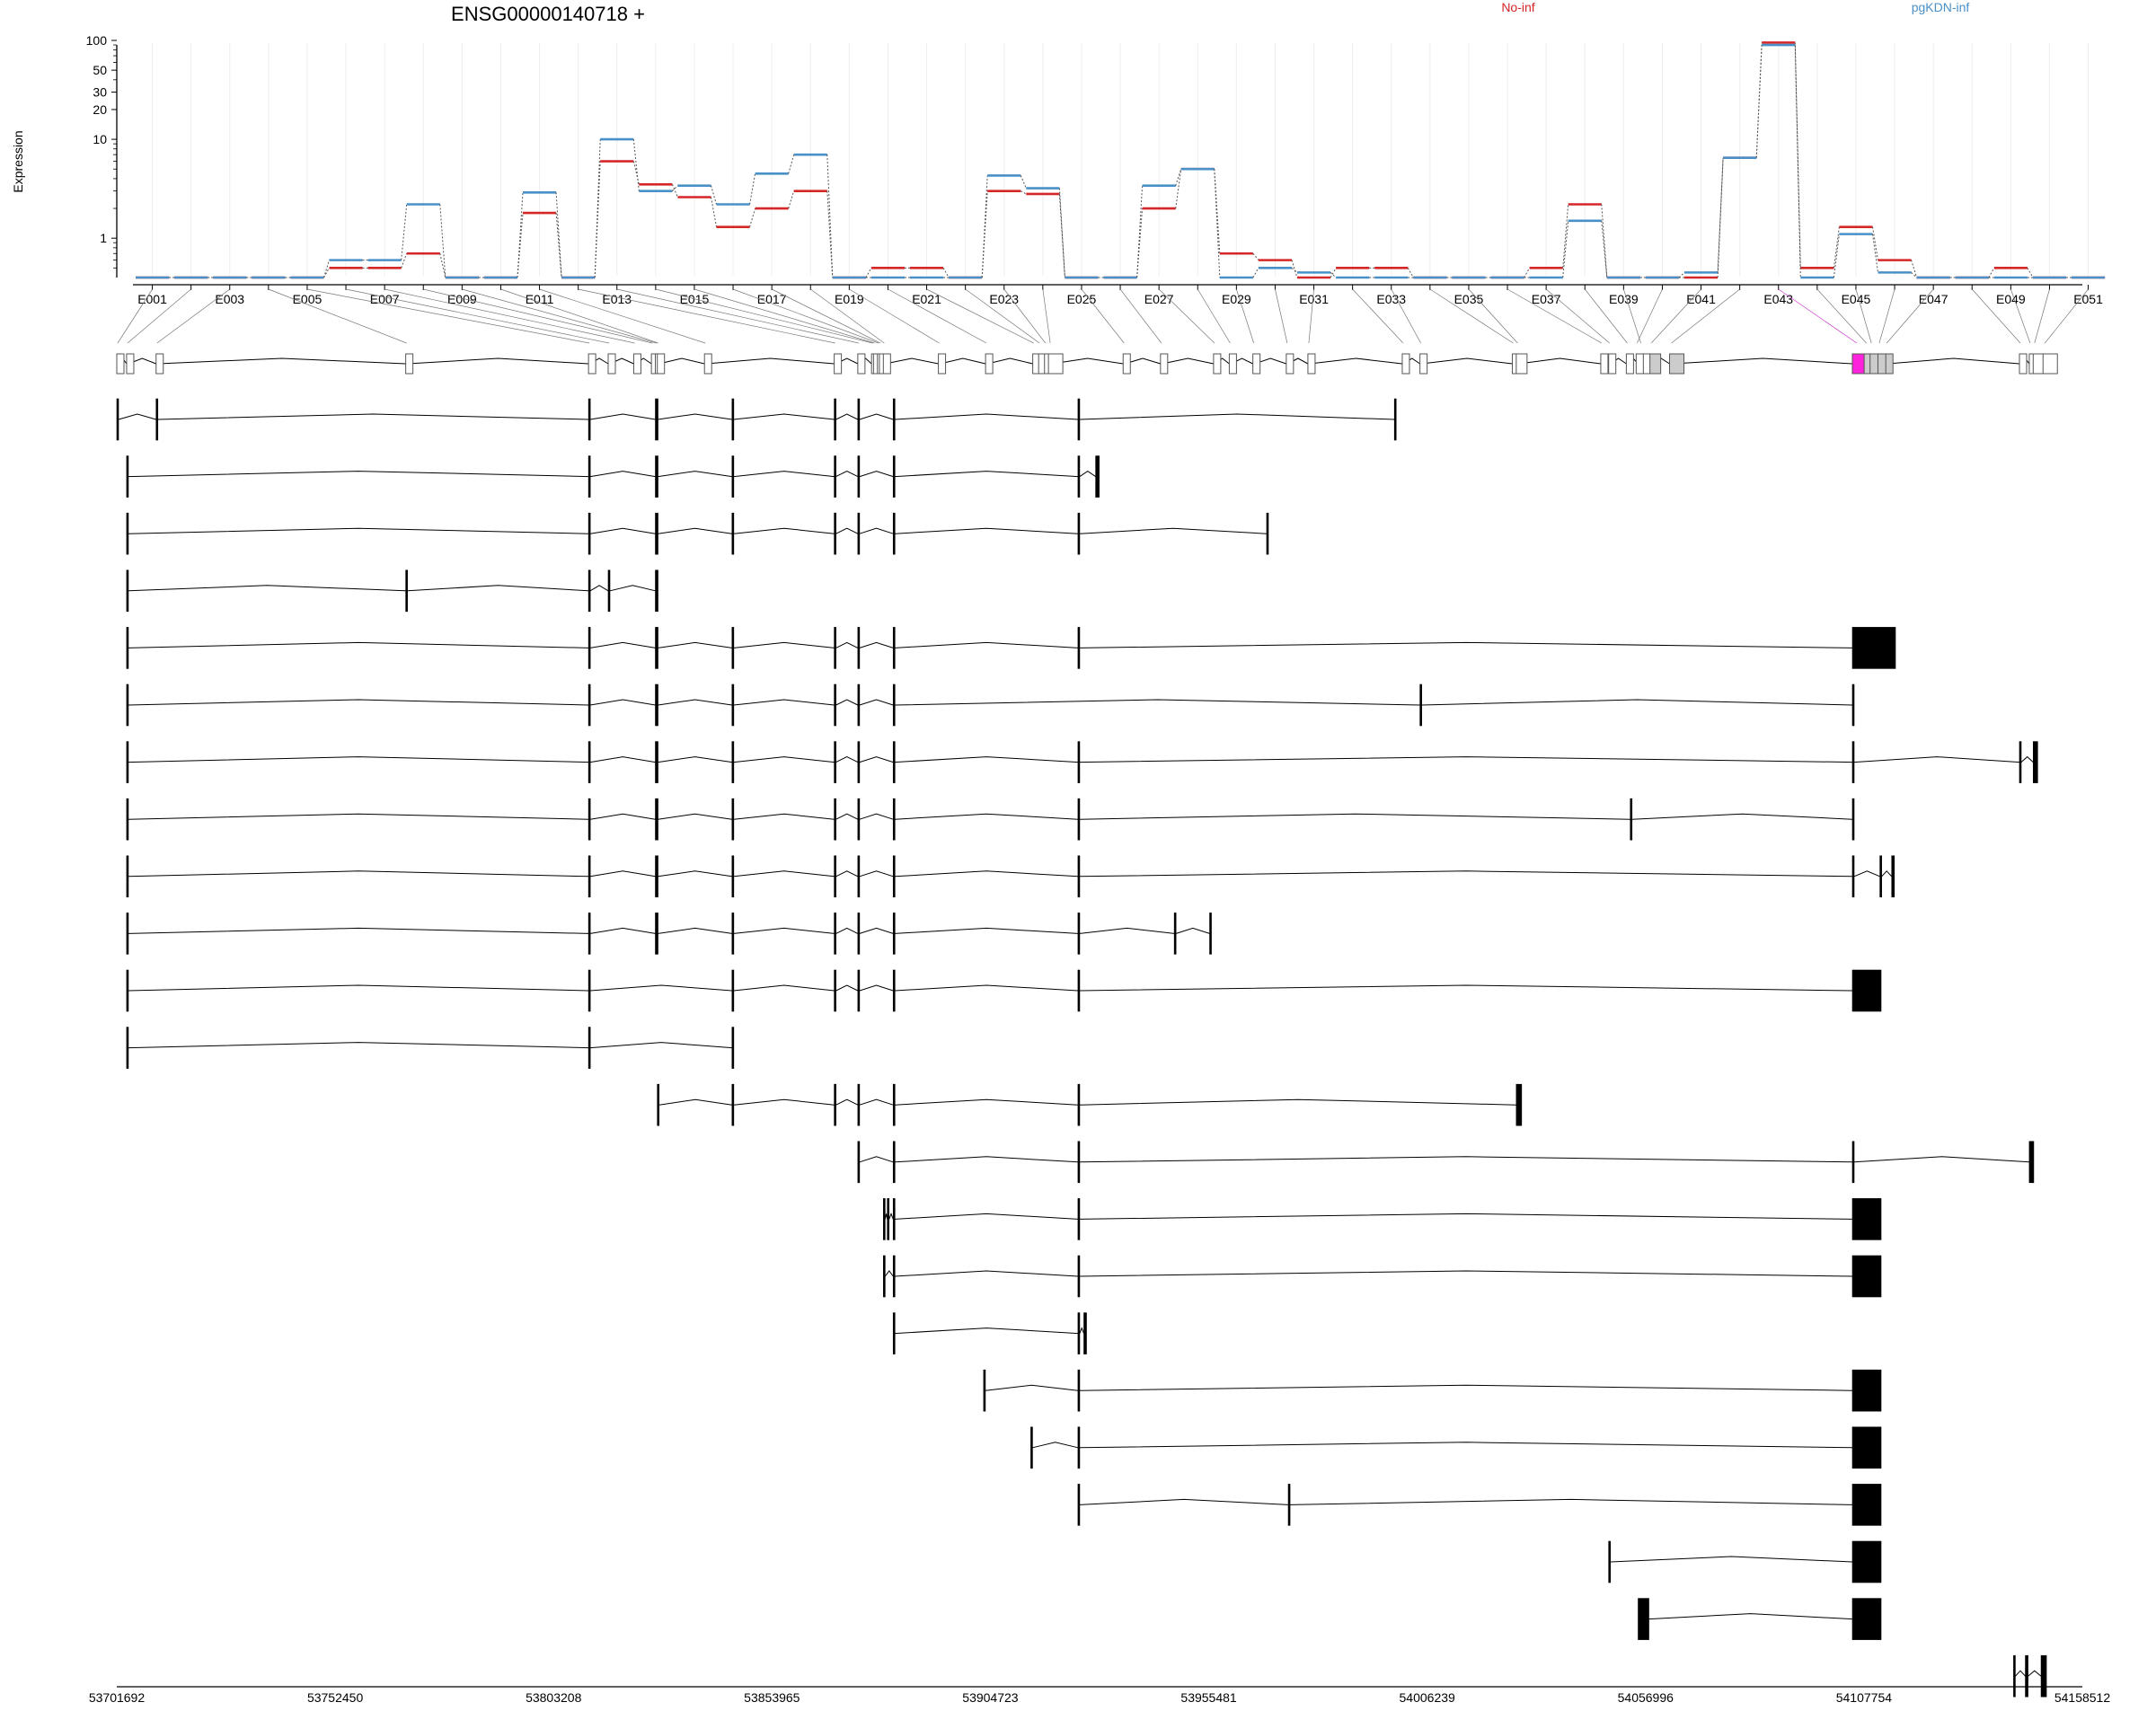 The image size is (2156, 1711). What do you see at coordinates (772, 299) in the screenshot?
I see `exon-label: E017` at bounding box center [772, 299].